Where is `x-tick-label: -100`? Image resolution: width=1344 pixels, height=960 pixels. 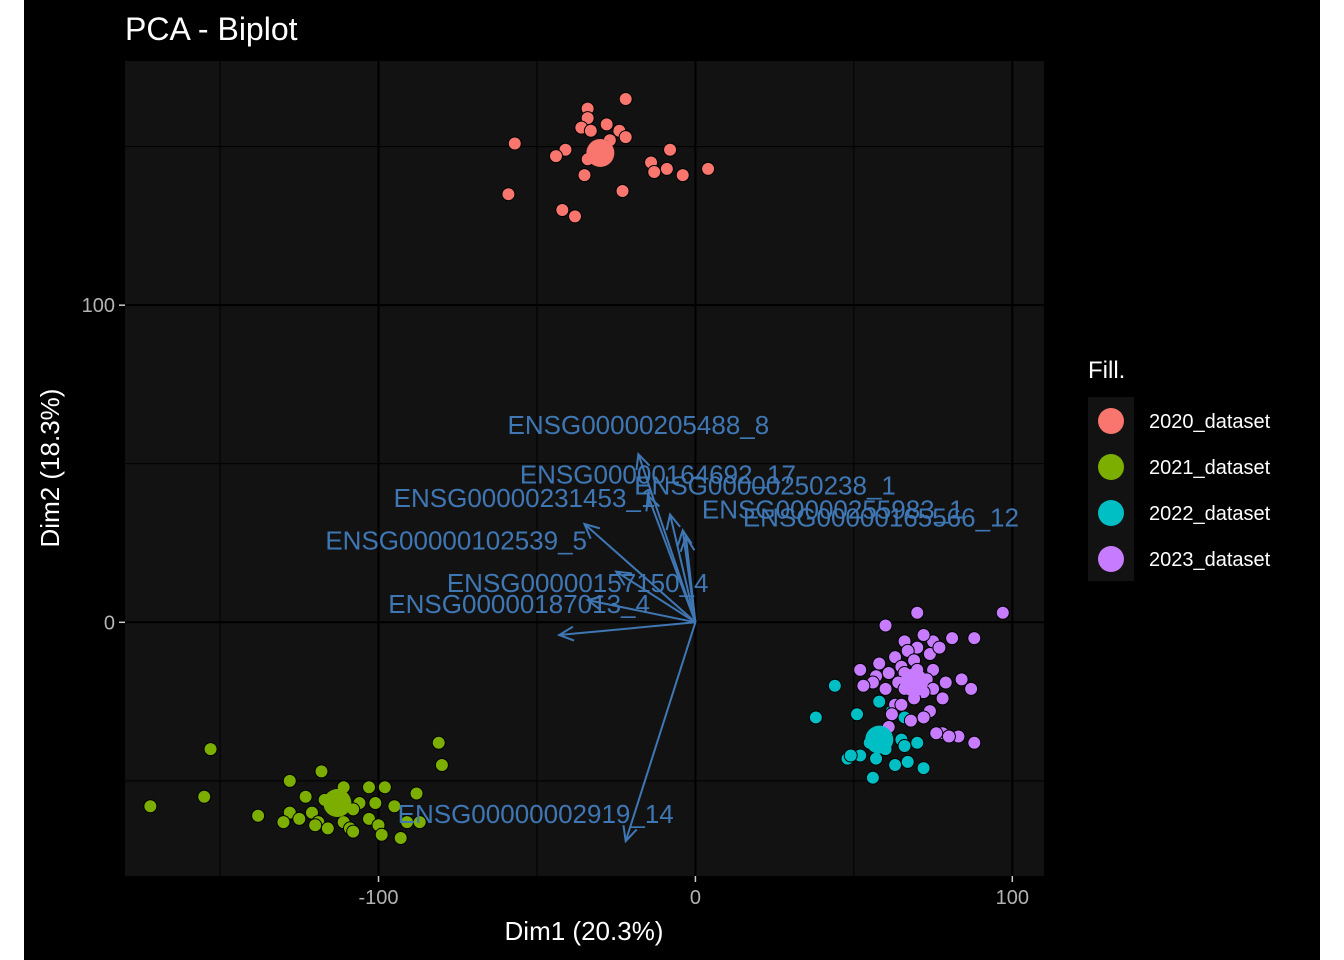
x-tick-label: -100 is located at coordinates (379, 898).